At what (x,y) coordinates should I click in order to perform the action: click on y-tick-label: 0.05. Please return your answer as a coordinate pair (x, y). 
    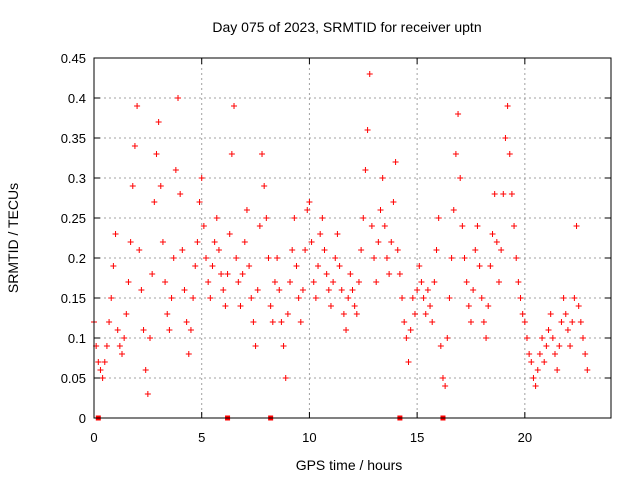
    Looking at the image, I should click on (73, 378).